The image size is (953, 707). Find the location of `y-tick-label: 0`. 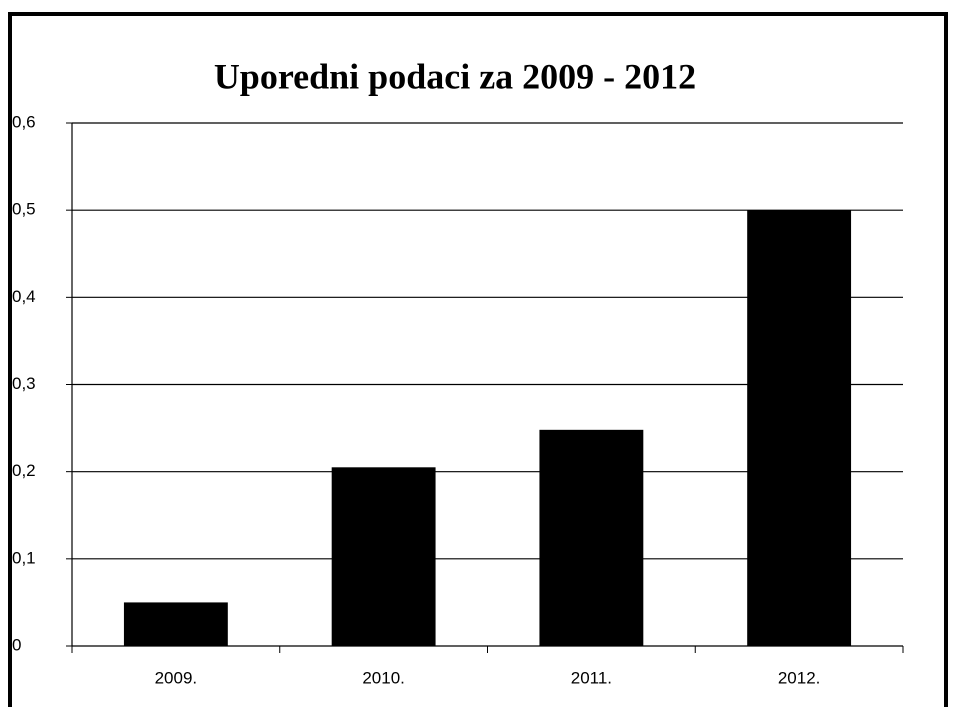

y-tick-label: 0 is located at coordinates (16, 644).